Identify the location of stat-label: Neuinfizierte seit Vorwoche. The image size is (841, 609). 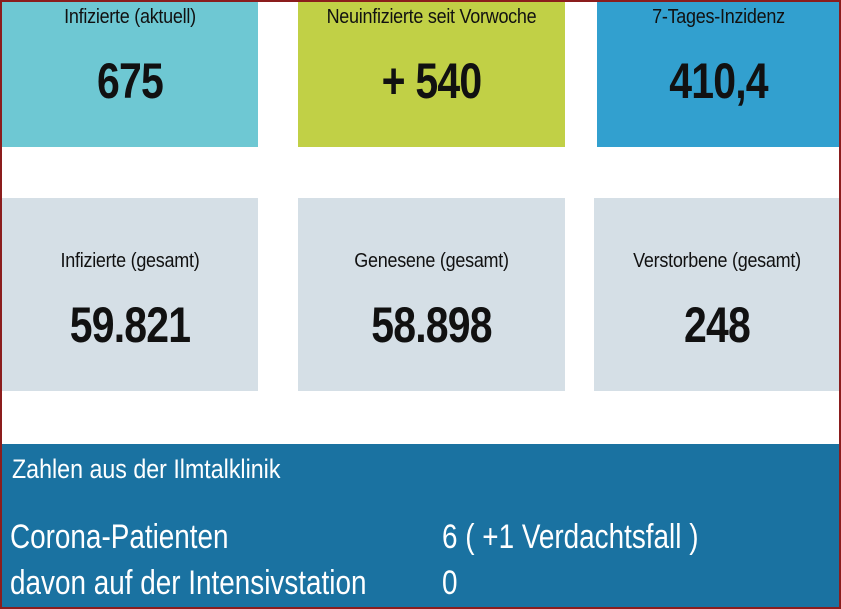
(431, 17).